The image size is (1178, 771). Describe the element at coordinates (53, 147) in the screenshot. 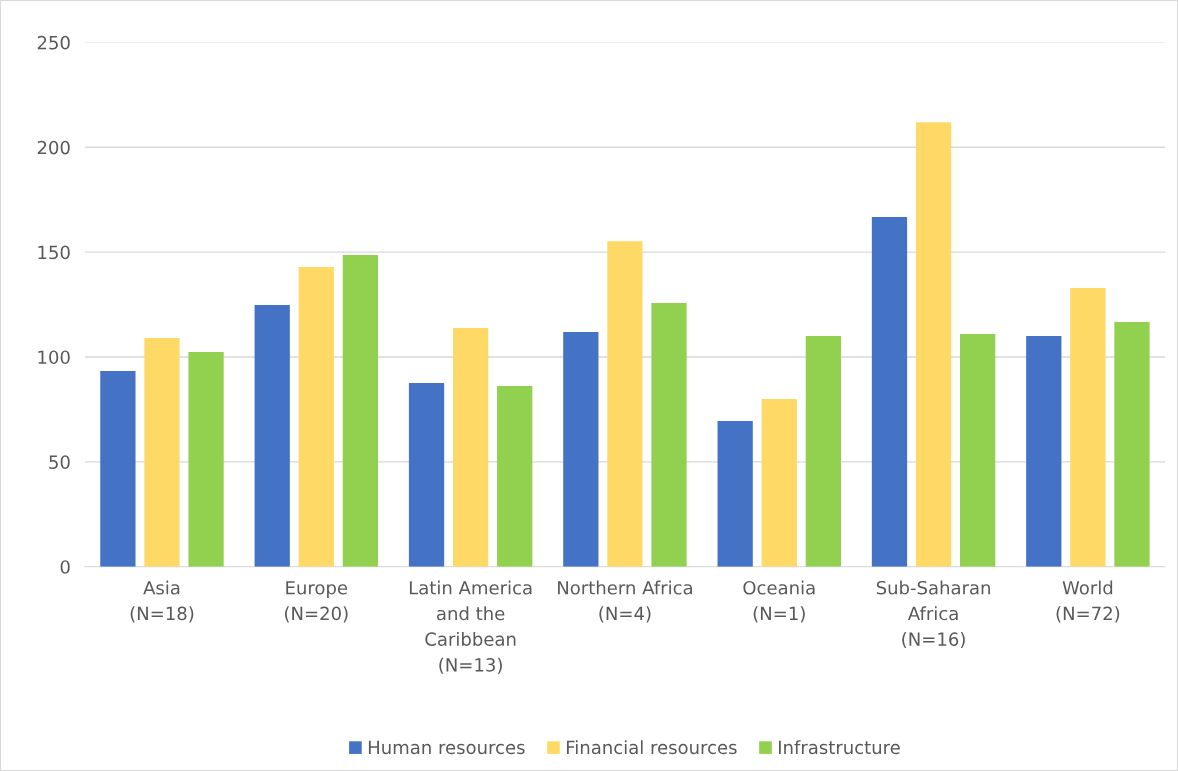

I see `y-tick-label: 200` at that location.